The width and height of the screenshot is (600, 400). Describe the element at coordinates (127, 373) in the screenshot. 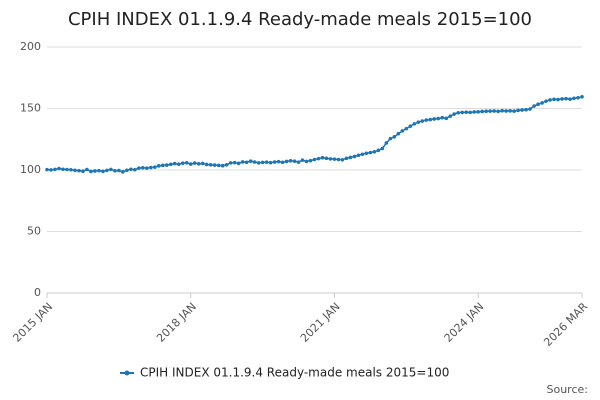

I see `legend-marker` at that location.